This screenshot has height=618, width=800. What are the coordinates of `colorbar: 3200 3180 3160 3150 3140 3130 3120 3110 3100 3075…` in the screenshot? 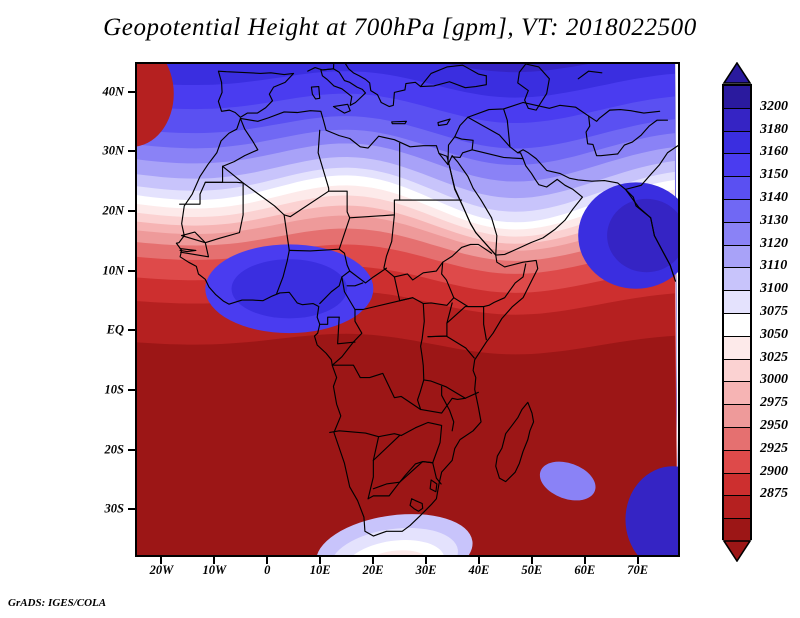 It's located at (761, 312).